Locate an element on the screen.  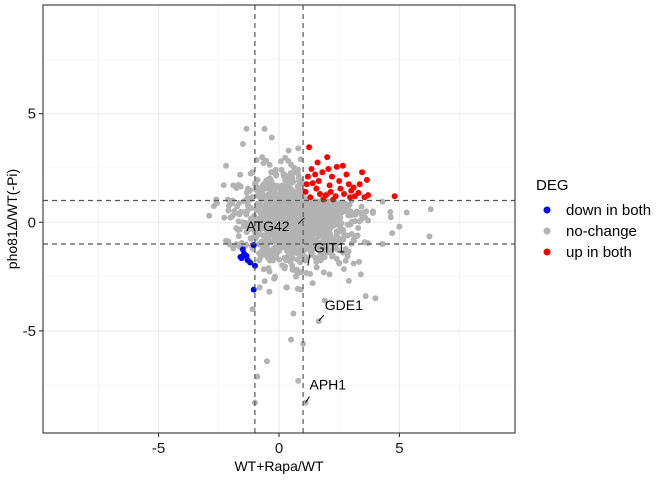
gene-annotations: ATG42 GIT1 GDE1 APH1 is located at coordinates (304, 310).